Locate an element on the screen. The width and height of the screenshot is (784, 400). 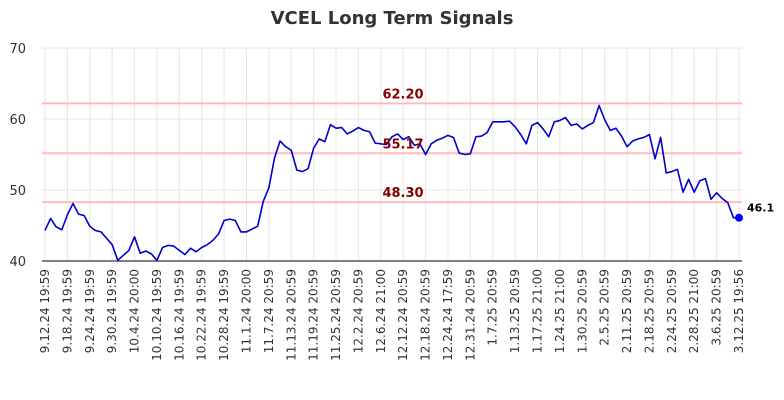
x-tick-label: 10.28.24 19:59 is located at coordinates (224, 315).